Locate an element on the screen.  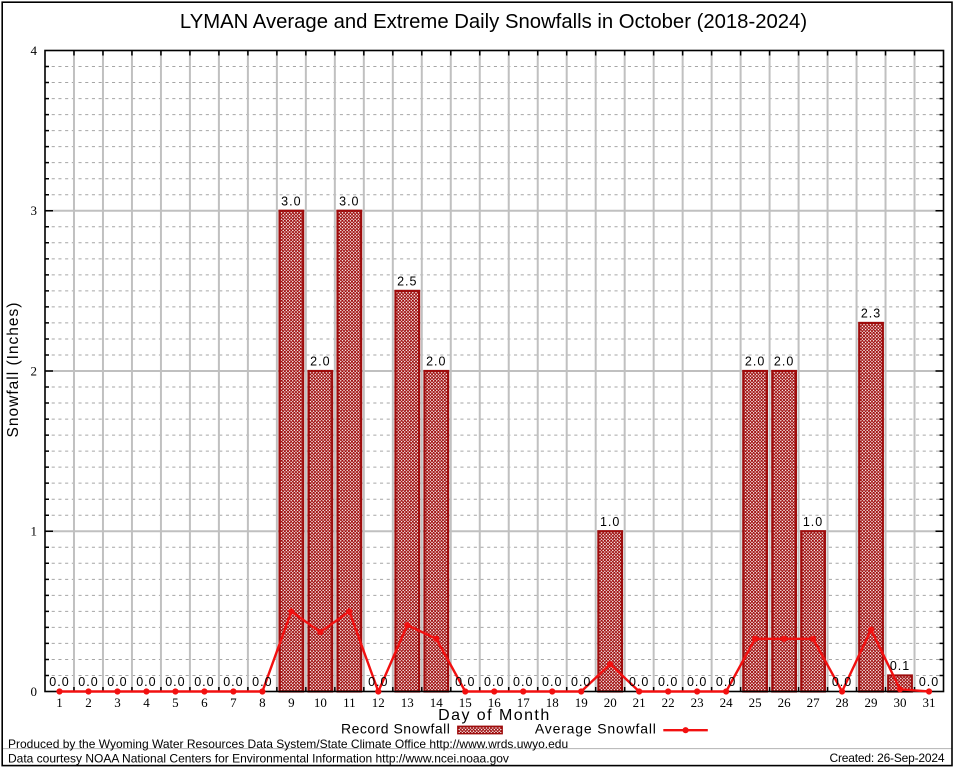
svg-text: 31 is located at coordinates (929, 702).